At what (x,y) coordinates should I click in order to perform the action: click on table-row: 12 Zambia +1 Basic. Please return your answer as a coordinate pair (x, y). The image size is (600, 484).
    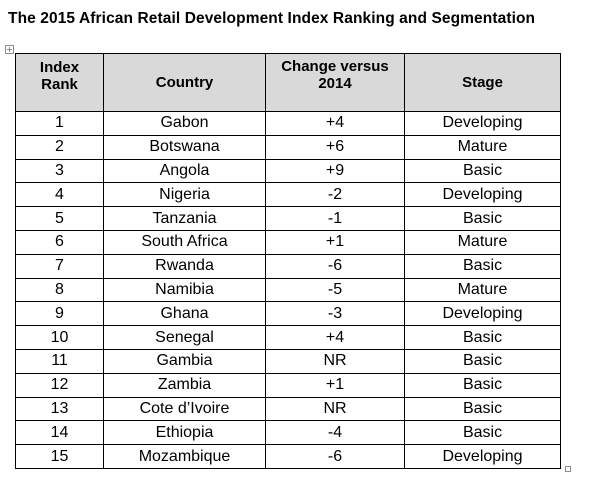
    Looking at the image, I should click on (288, 385).